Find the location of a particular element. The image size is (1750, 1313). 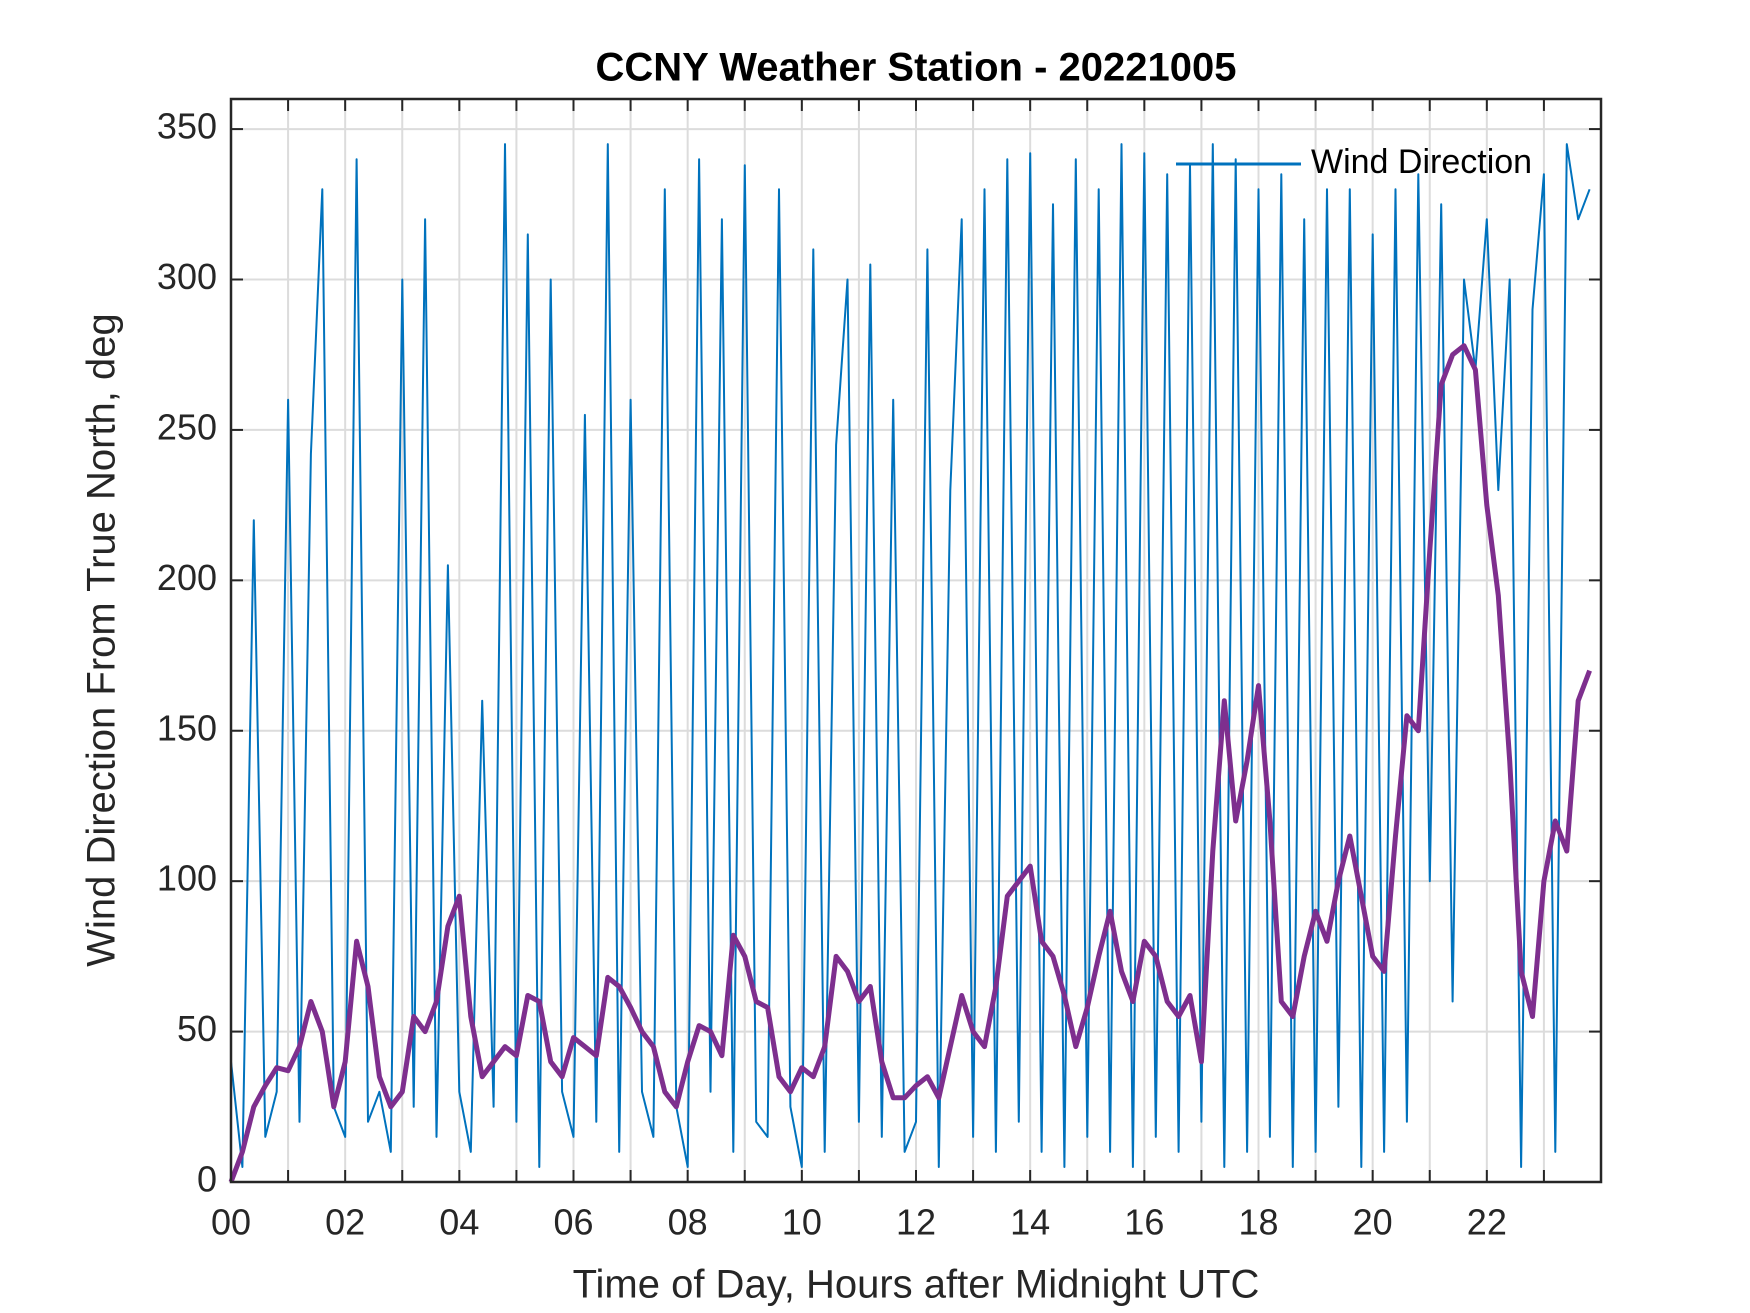

x-tick-label: 16 is located at coordinates (1144, 1222).